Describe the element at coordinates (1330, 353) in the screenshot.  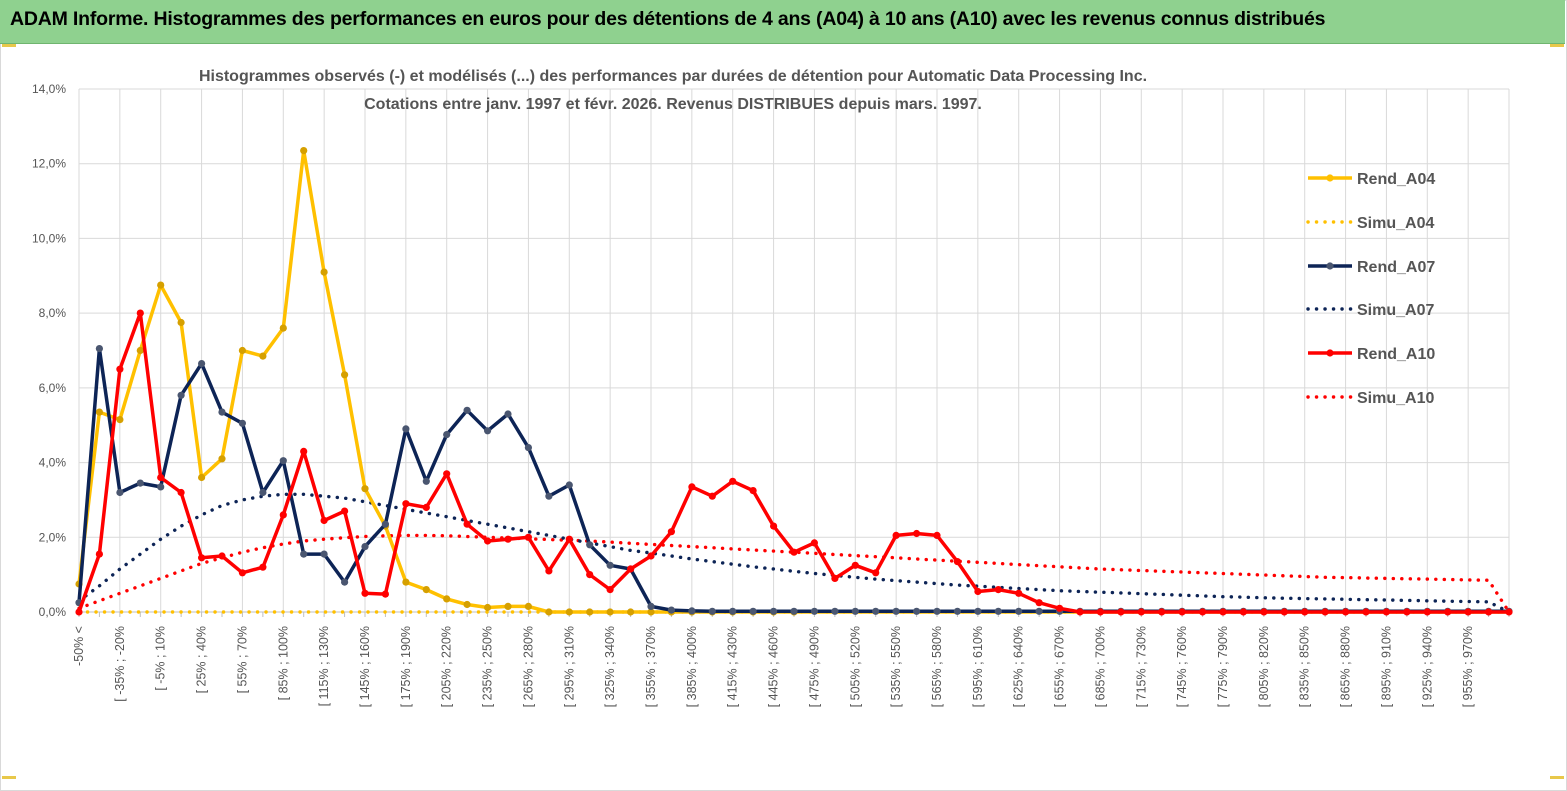
I see `legend-marker` at that location.